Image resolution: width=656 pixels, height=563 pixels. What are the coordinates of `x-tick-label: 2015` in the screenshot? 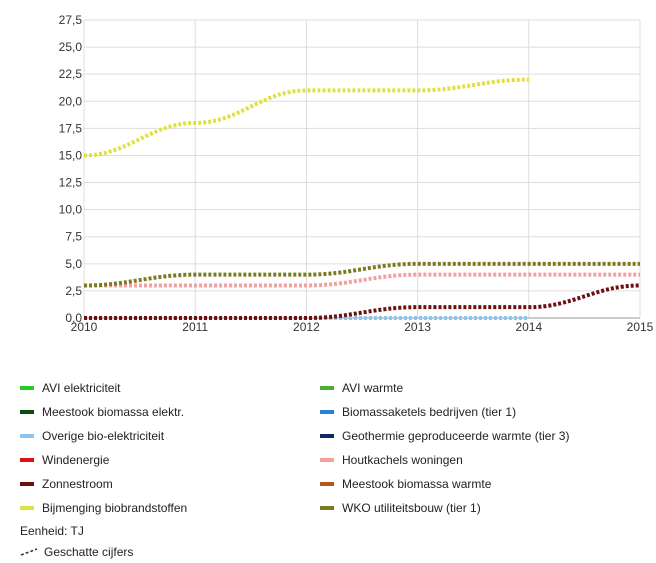 It's located at (640, 327).